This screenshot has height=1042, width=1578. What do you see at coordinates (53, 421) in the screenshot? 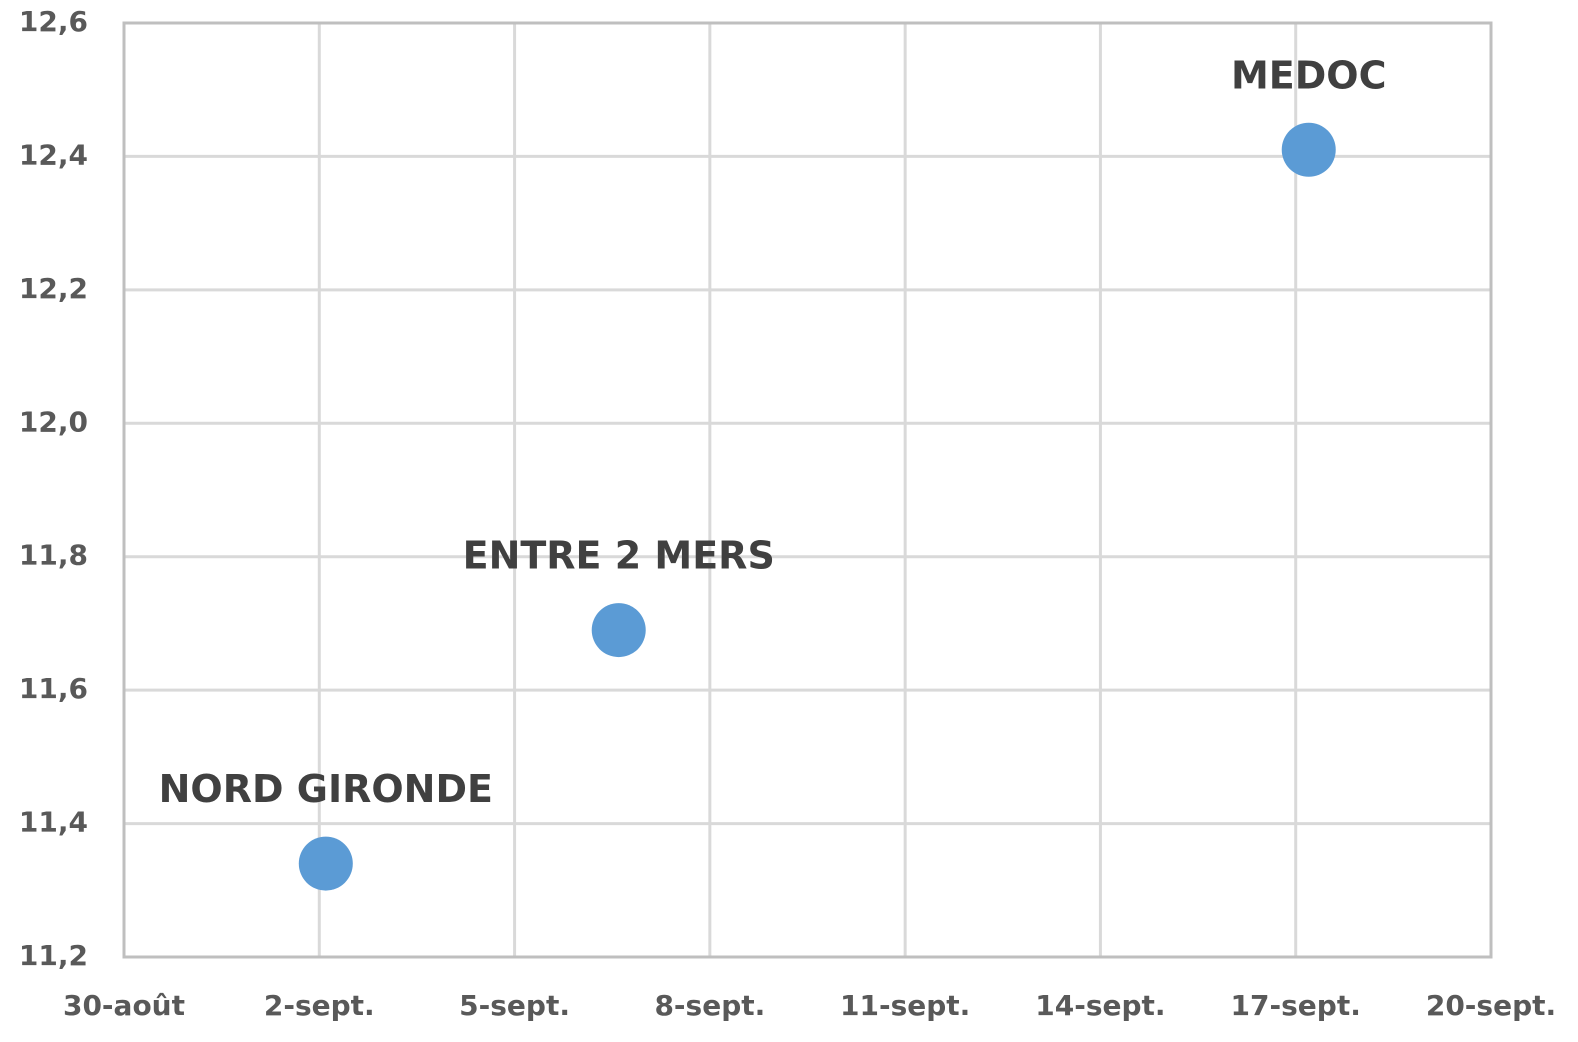
I see `y-tick-label: 12,0` at bounding box center [53, 421].